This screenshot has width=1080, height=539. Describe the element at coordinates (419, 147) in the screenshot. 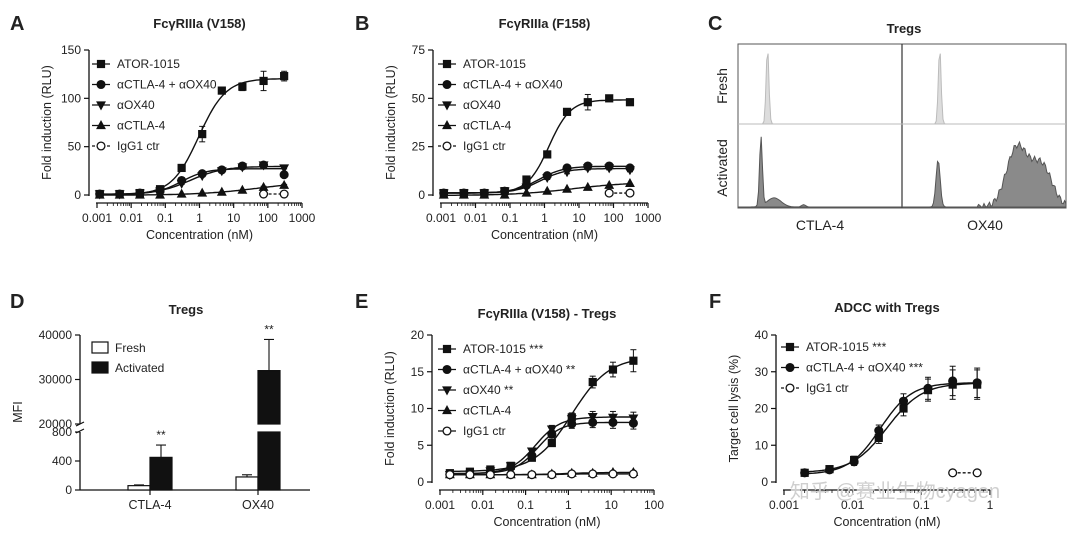

I see `y-tick-label: 25` at that location.